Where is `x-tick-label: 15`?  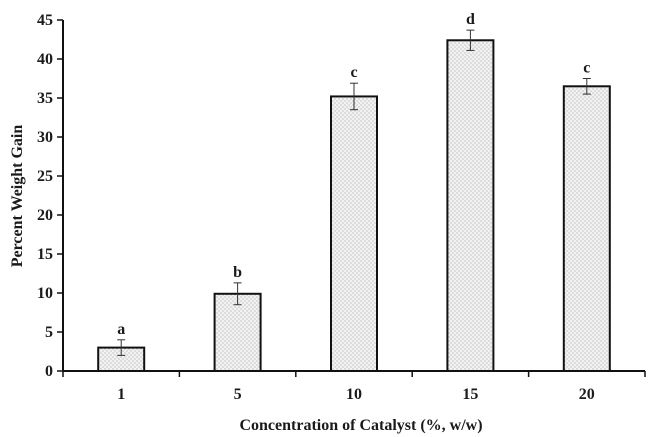
x-tick-label: 15 is located at coordinates (470, 394).